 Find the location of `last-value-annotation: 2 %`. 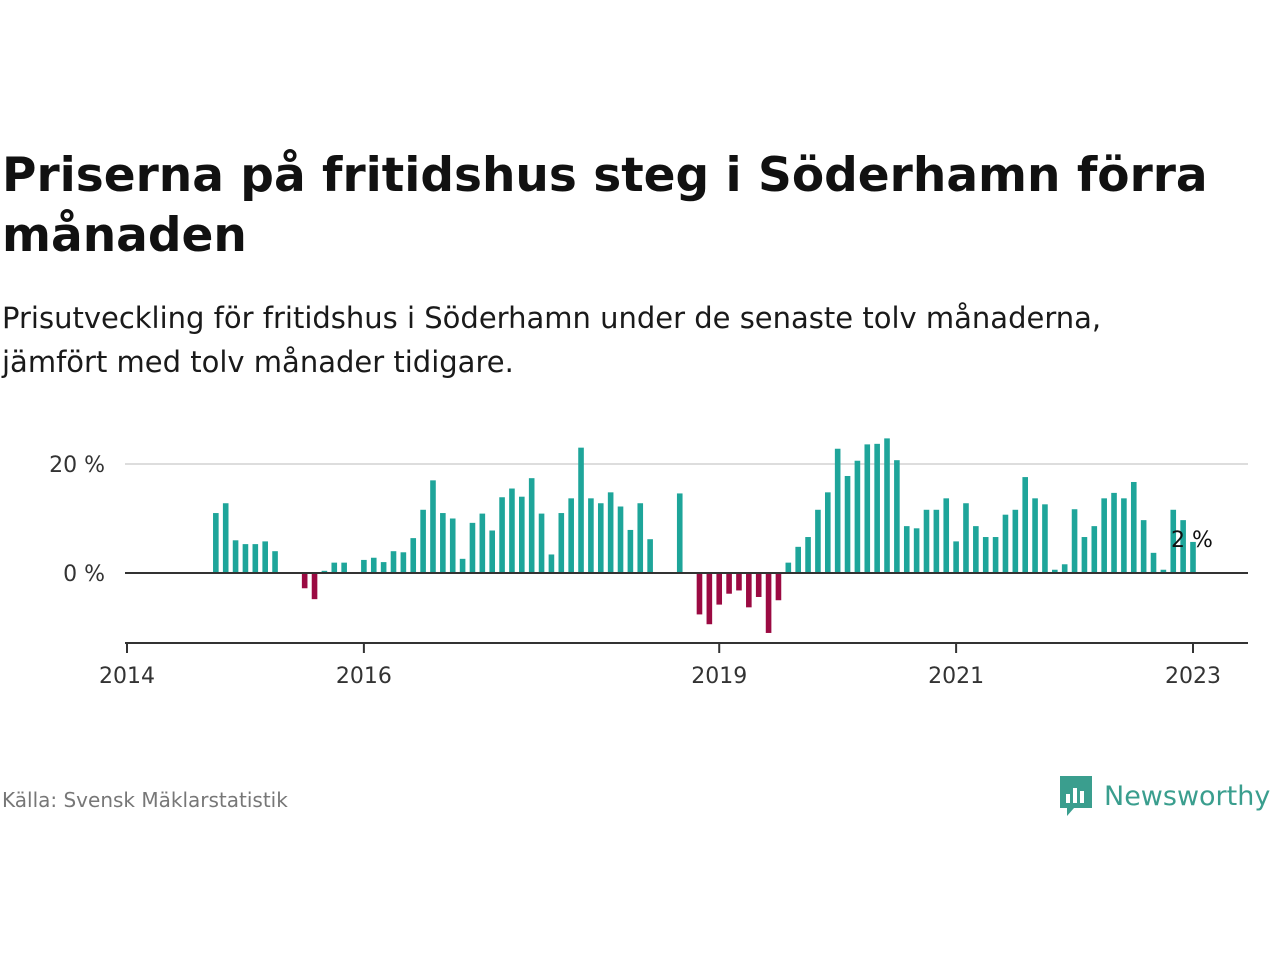

last-value-annotation: 2 % is located at coordinates (1192, 540).